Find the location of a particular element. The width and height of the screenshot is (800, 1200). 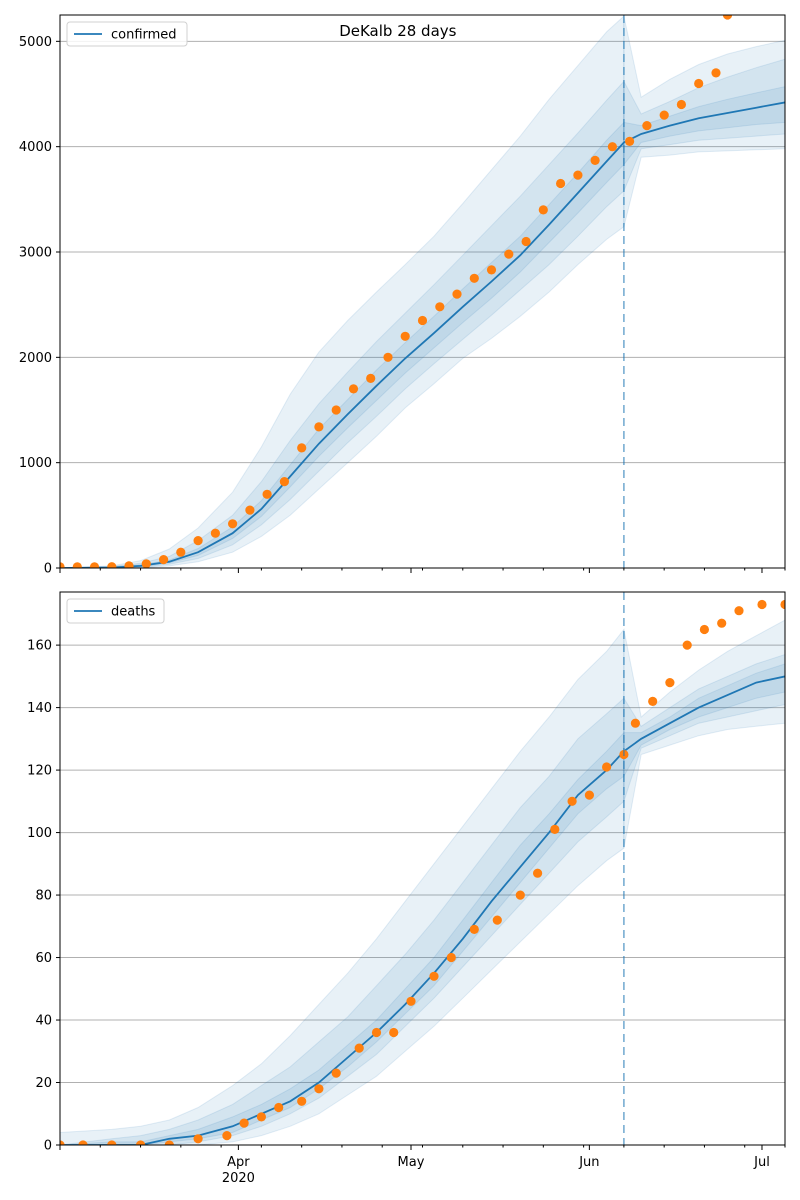

y-tick-label: 4000 is located at coordinates (35, 147).